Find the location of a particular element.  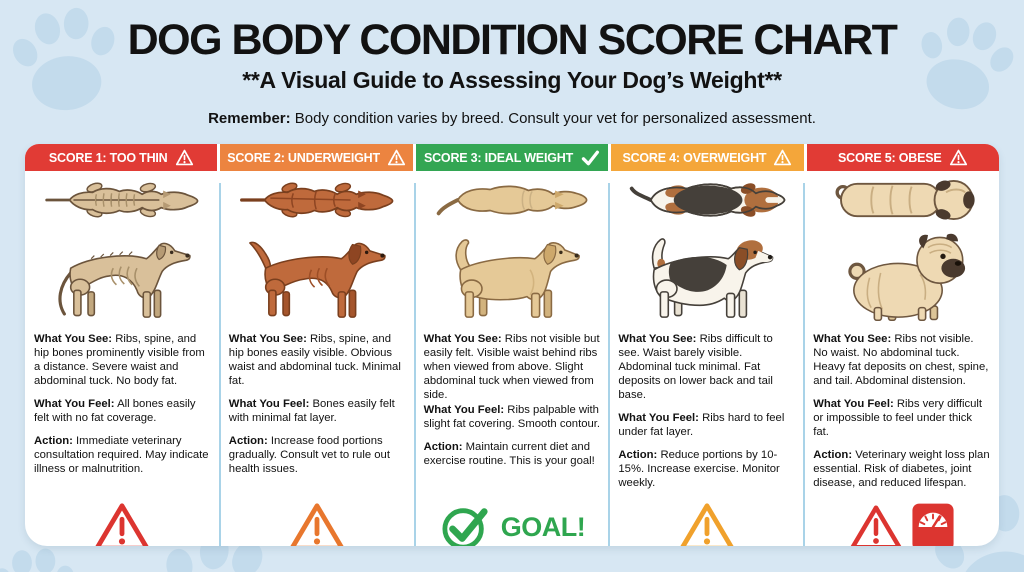

score-2-header: SCORE 2: UNDERWEIGHT is located at coordinates (316, 157).